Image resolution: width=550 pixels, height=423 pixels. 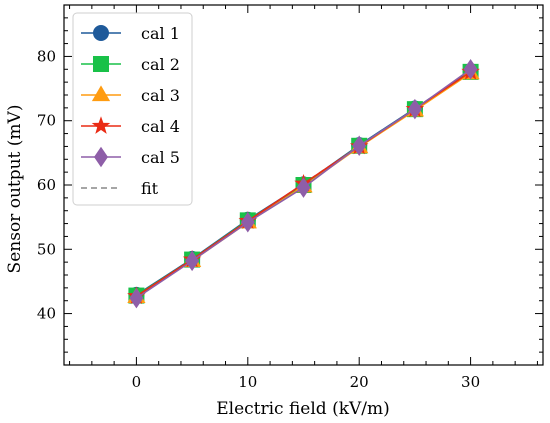 I want to click on legend-label: fit, so click(x=150, y=188).